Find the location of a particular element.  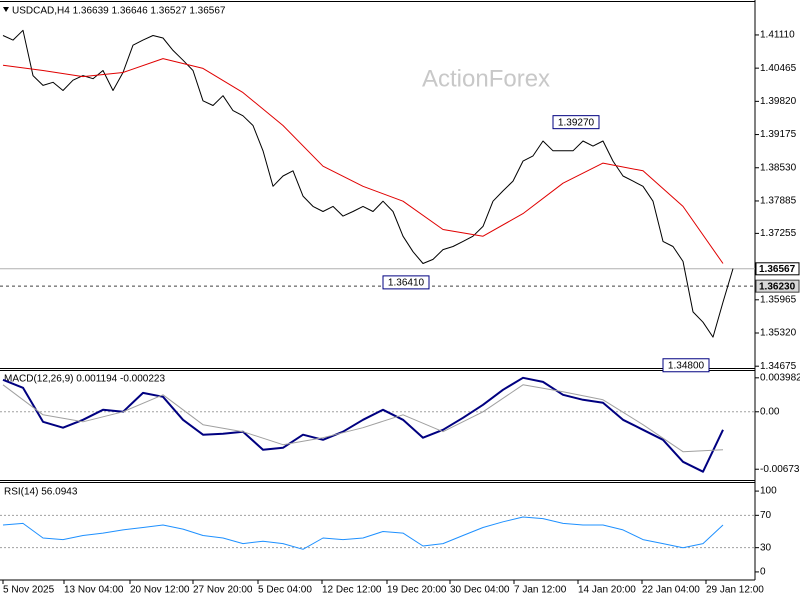

x-tick-label: 13 Nov 04:00 is located at coordinates (94, 590).